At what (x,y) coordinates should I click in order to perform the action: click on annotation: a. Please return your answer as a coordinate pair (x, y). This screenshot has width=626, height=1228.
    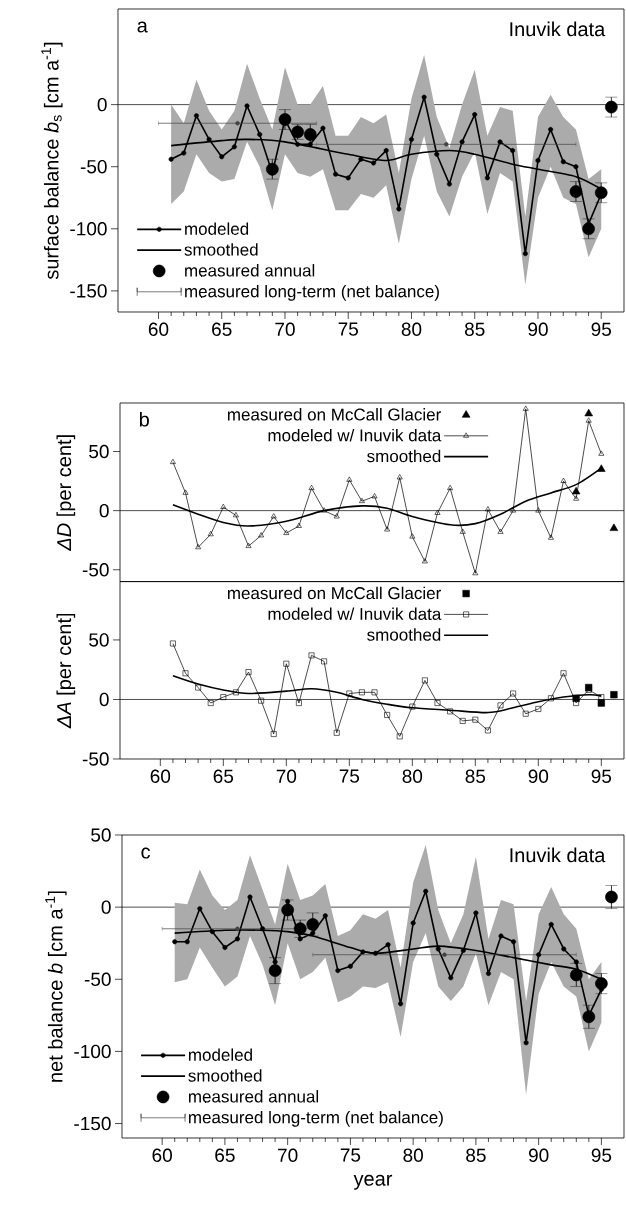
    Looking at the image, I should click on (142, 27).